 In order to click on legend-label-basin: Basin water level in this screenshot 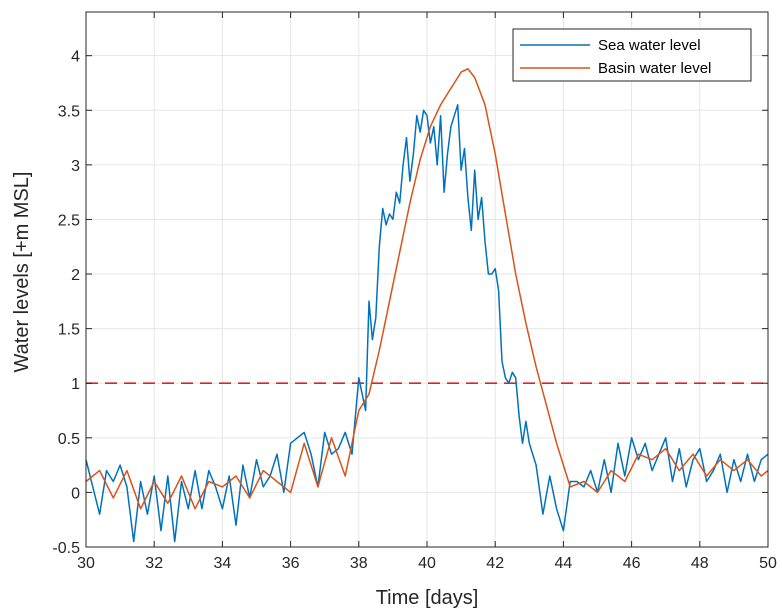, I will do `click(654, 68)`.